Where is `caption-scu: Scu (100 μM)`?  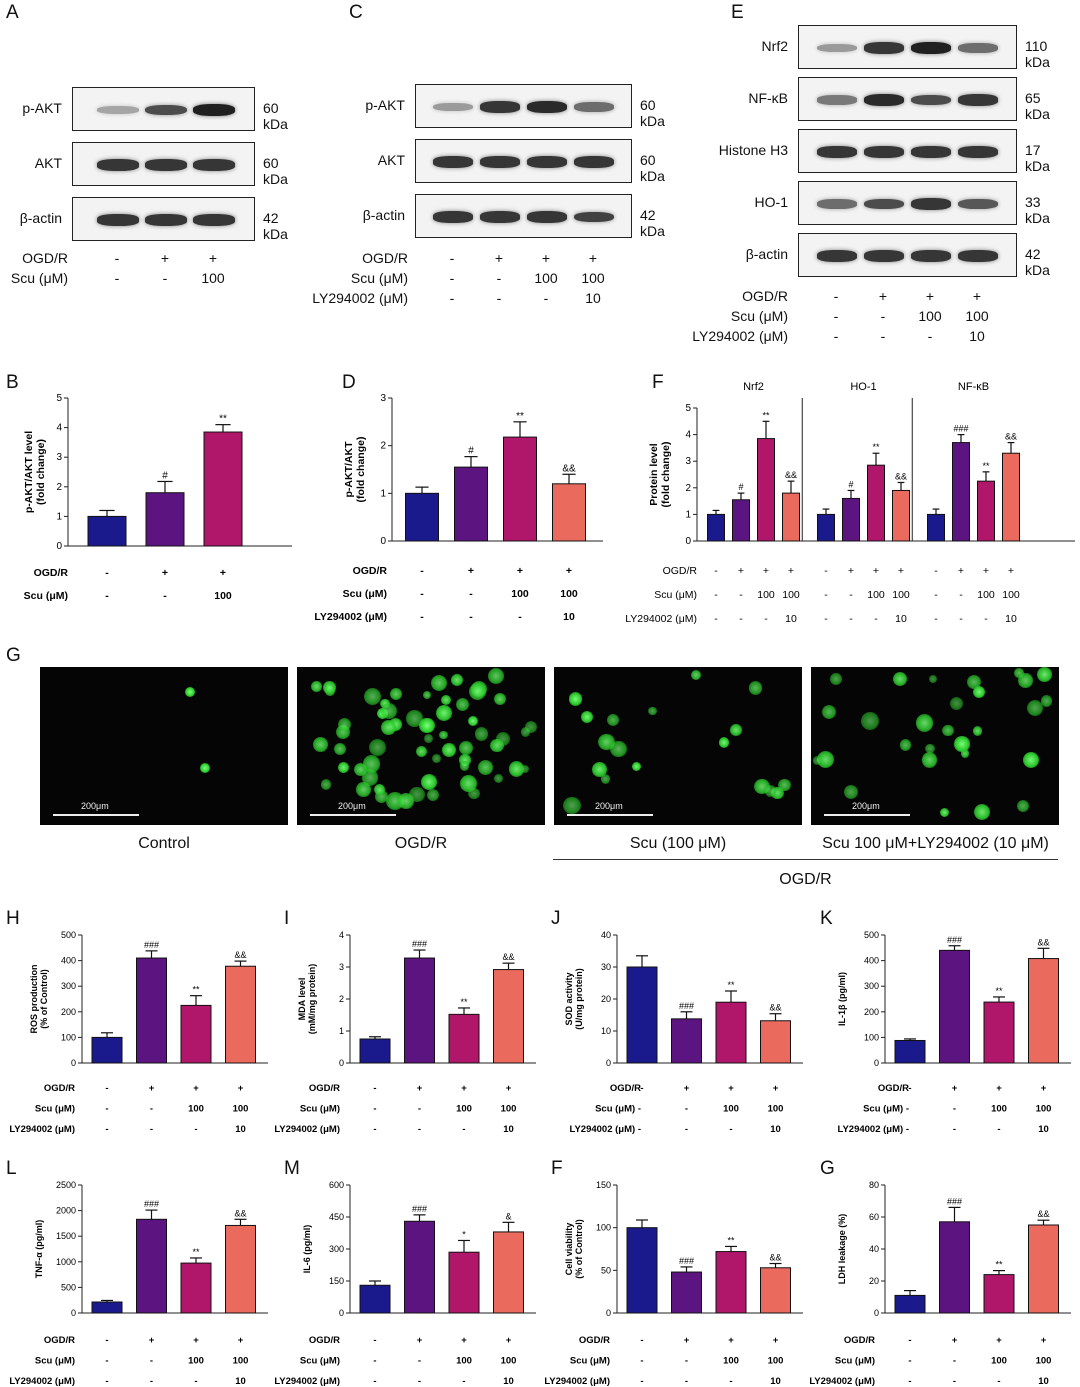 caption-scu: Scu (100 μM) is located at coordinates (678, 843).